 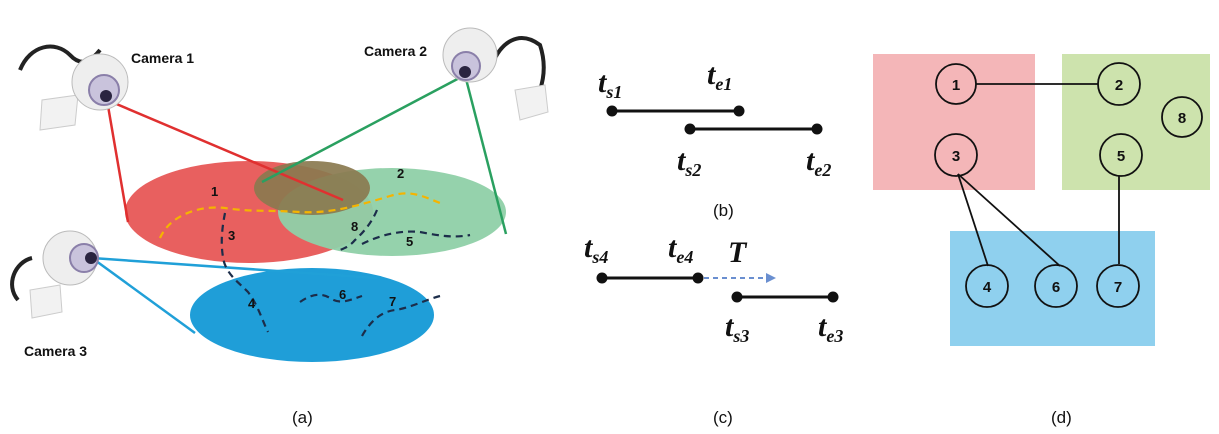 I want to click on node-label-5: 5, so click(x=1121, y=156).